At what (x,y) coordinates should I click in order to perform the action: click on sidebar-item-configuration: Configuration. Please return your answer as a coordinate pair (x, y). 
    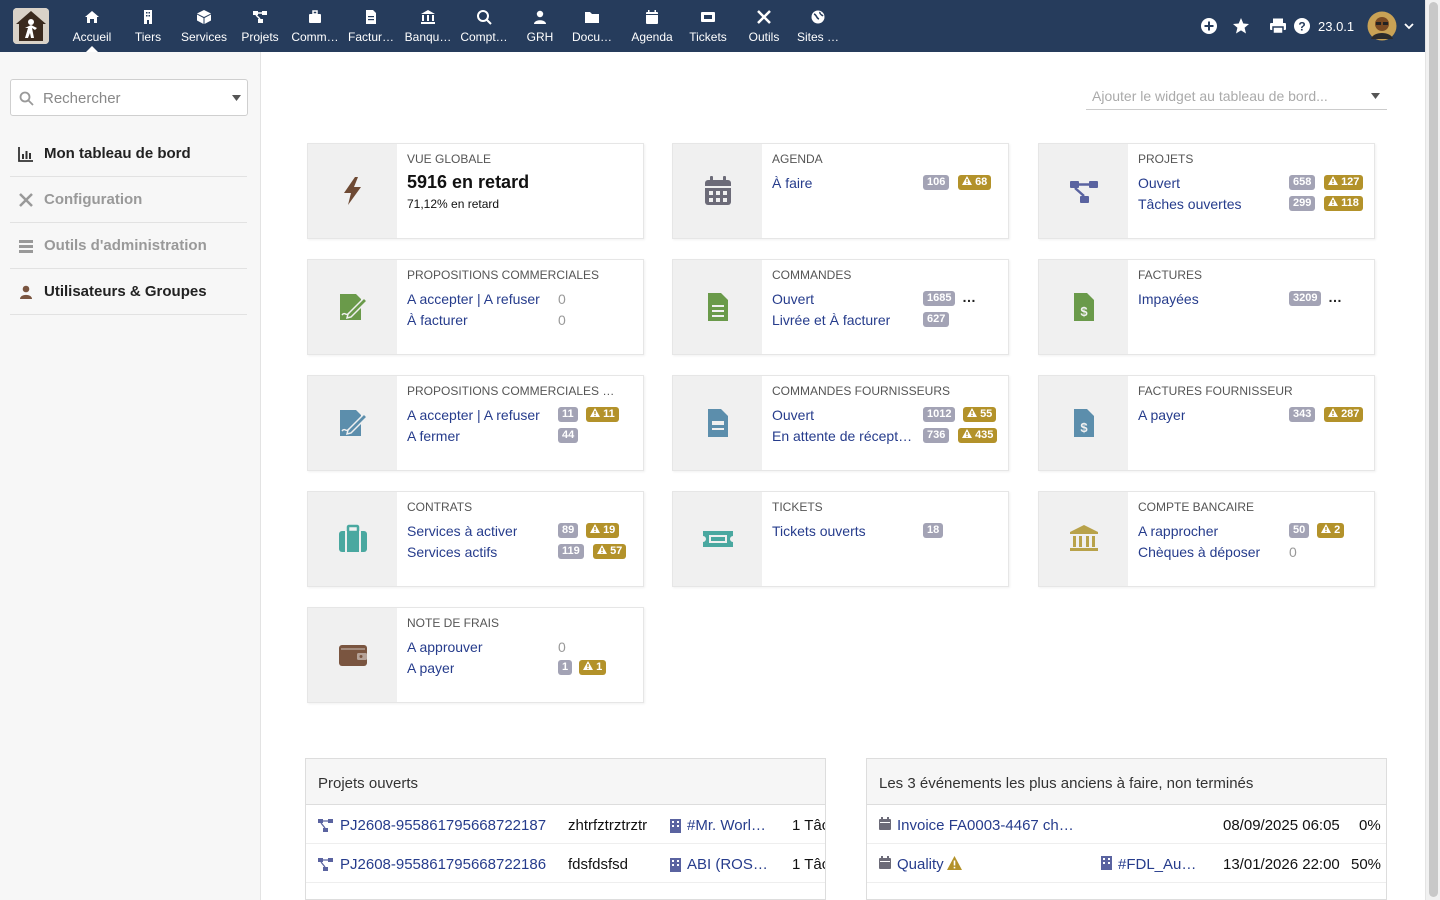
    Looking at the image, I should click on (128, 200).